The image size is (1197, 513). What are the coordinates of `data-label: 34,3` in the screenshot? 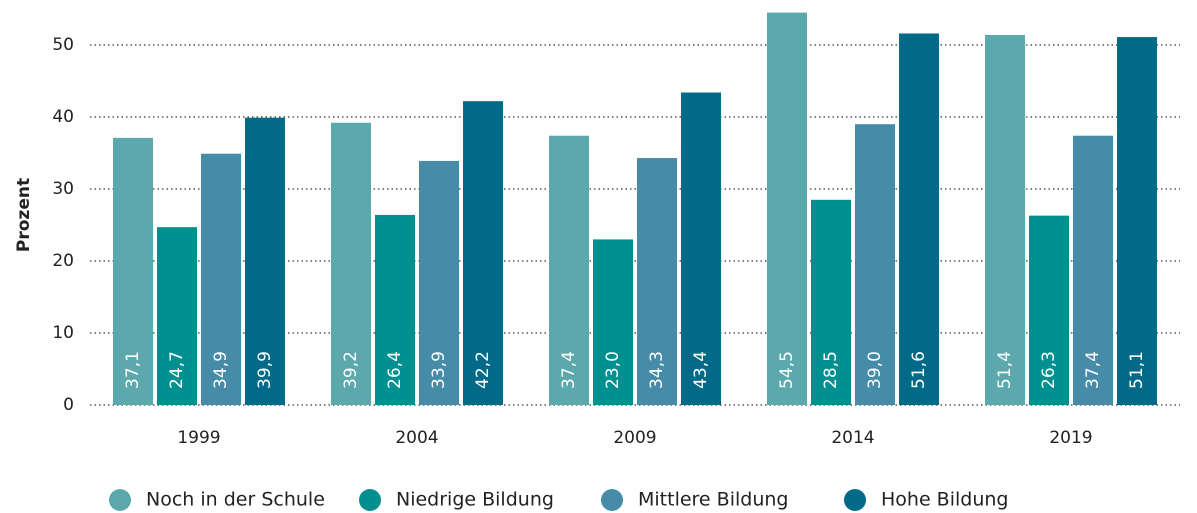 It's located at (657, 370).